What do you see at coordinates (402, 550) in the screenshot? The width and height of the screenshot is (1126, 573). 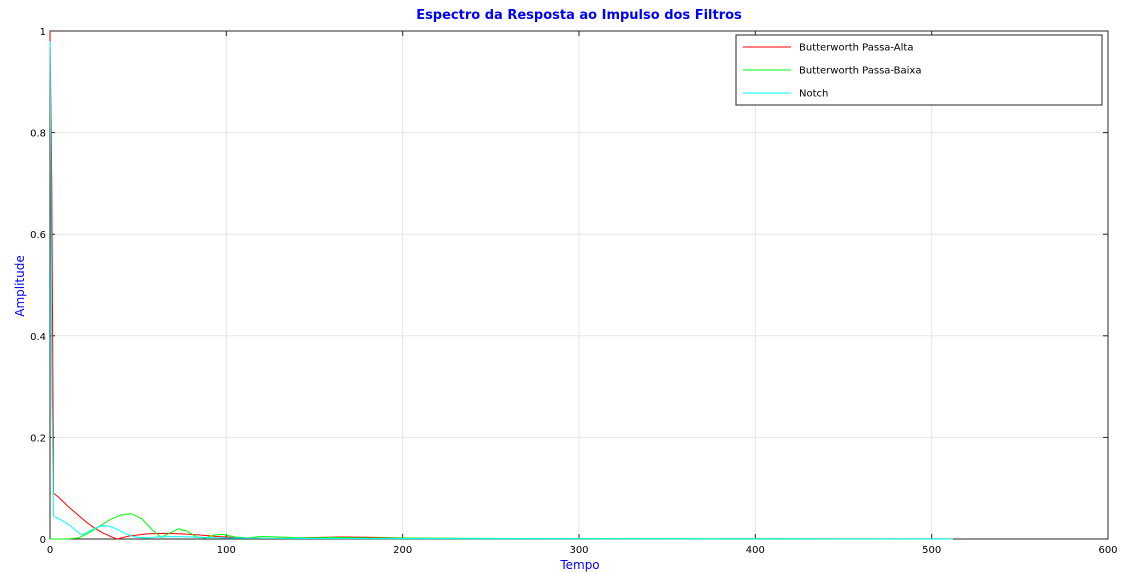 I see `x-tick-label: 200` at bounding box center [402, 550].